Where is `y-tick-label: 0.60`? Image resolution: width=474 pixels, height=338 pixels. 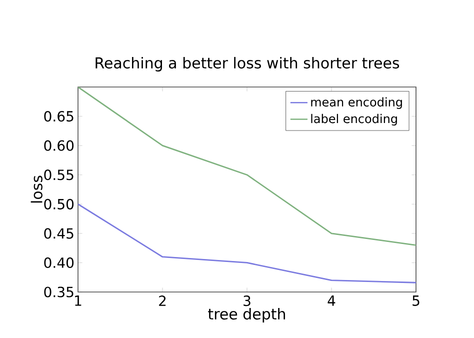
y-tick-label: 0.60 is located at coordinates (59, 145).